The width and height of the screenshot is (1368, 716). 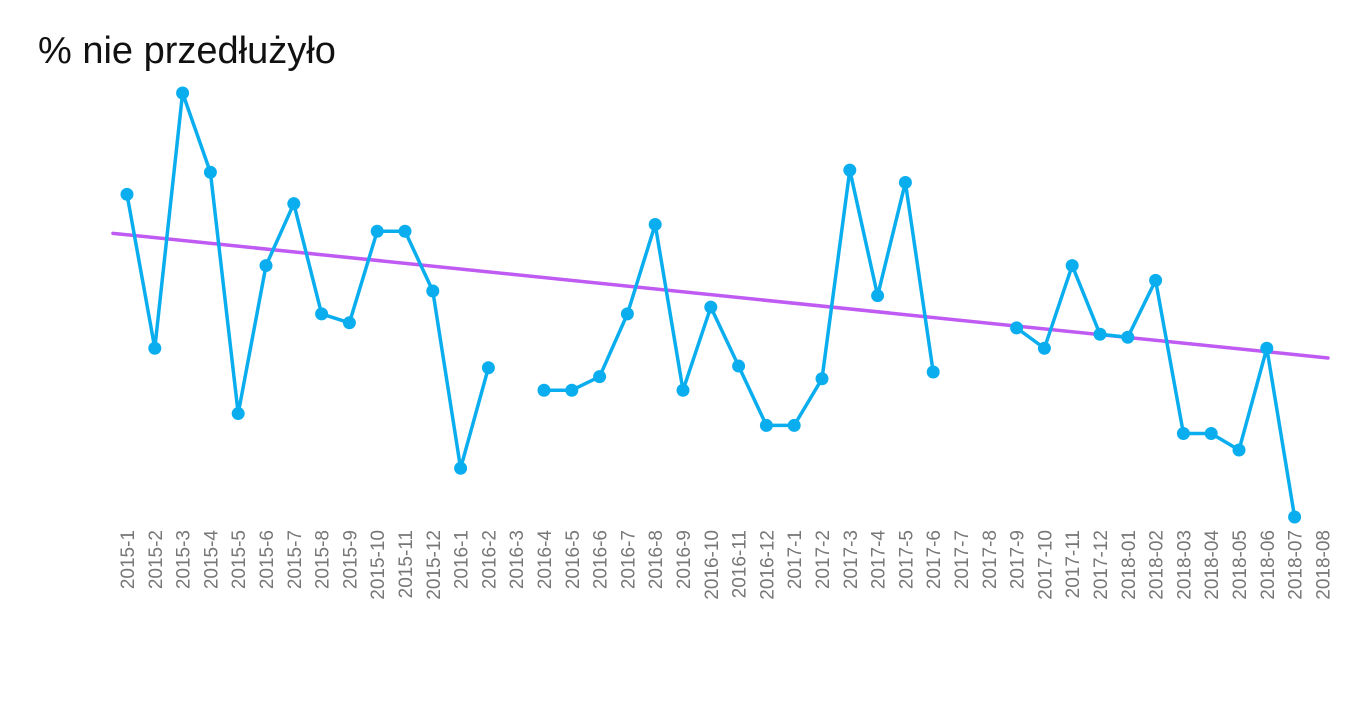 What do you see at coordinates (767, 565) in the screenshot?
I see `x-tick-label: 2016-12` at bounding box center [767, 565].